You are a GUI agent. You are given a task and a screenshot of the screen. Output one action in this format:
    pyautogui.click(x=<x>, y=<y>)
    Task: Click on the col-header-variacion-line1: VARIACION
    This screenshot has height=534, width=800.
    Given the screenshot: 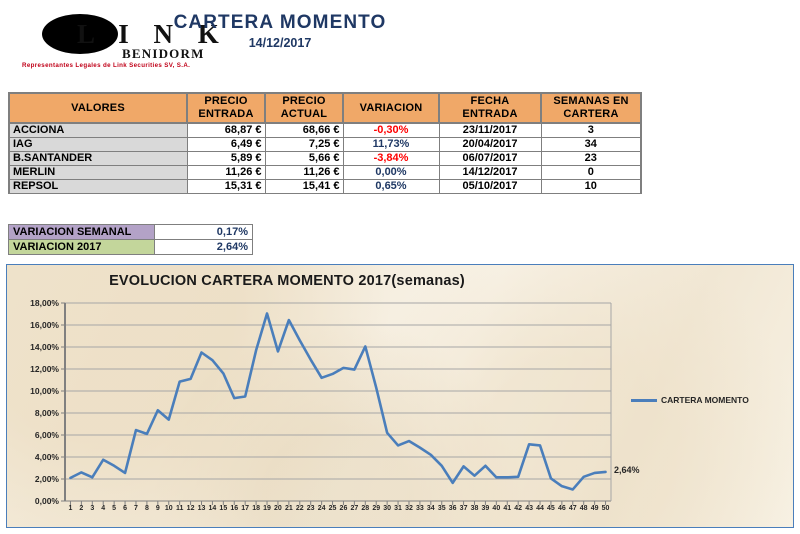 What is the action you would take?
    pyautogui.click(x=391, y=107)
    